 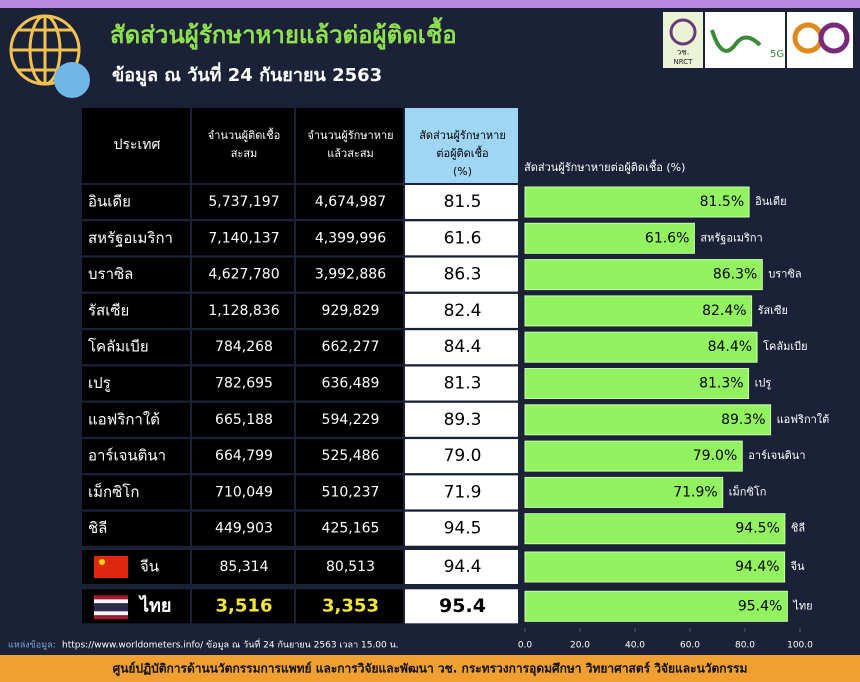 I want to click on flag-star, so click(x=102, y=562).